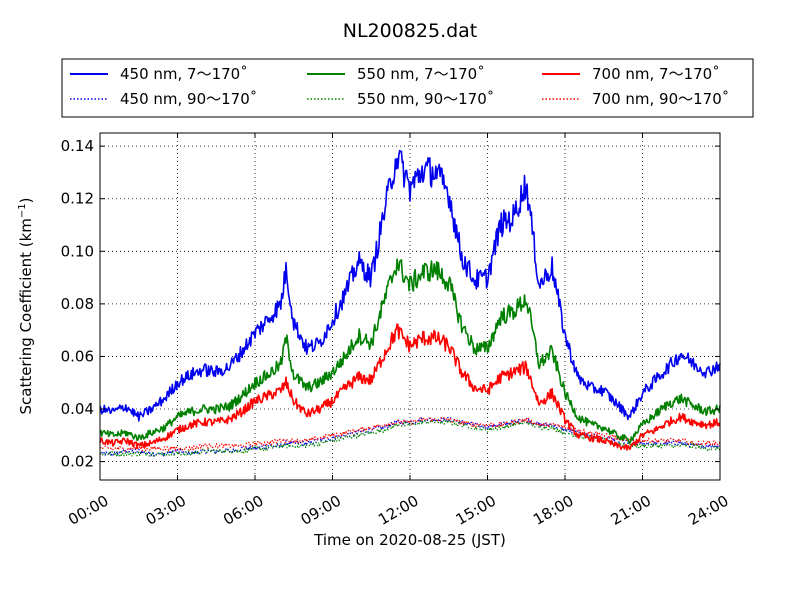  What do you see at coordinates (660, 99) in the screenshot?
I see `legend-label: 700 nm, 90～170˚` at bounding box center [660, 99].